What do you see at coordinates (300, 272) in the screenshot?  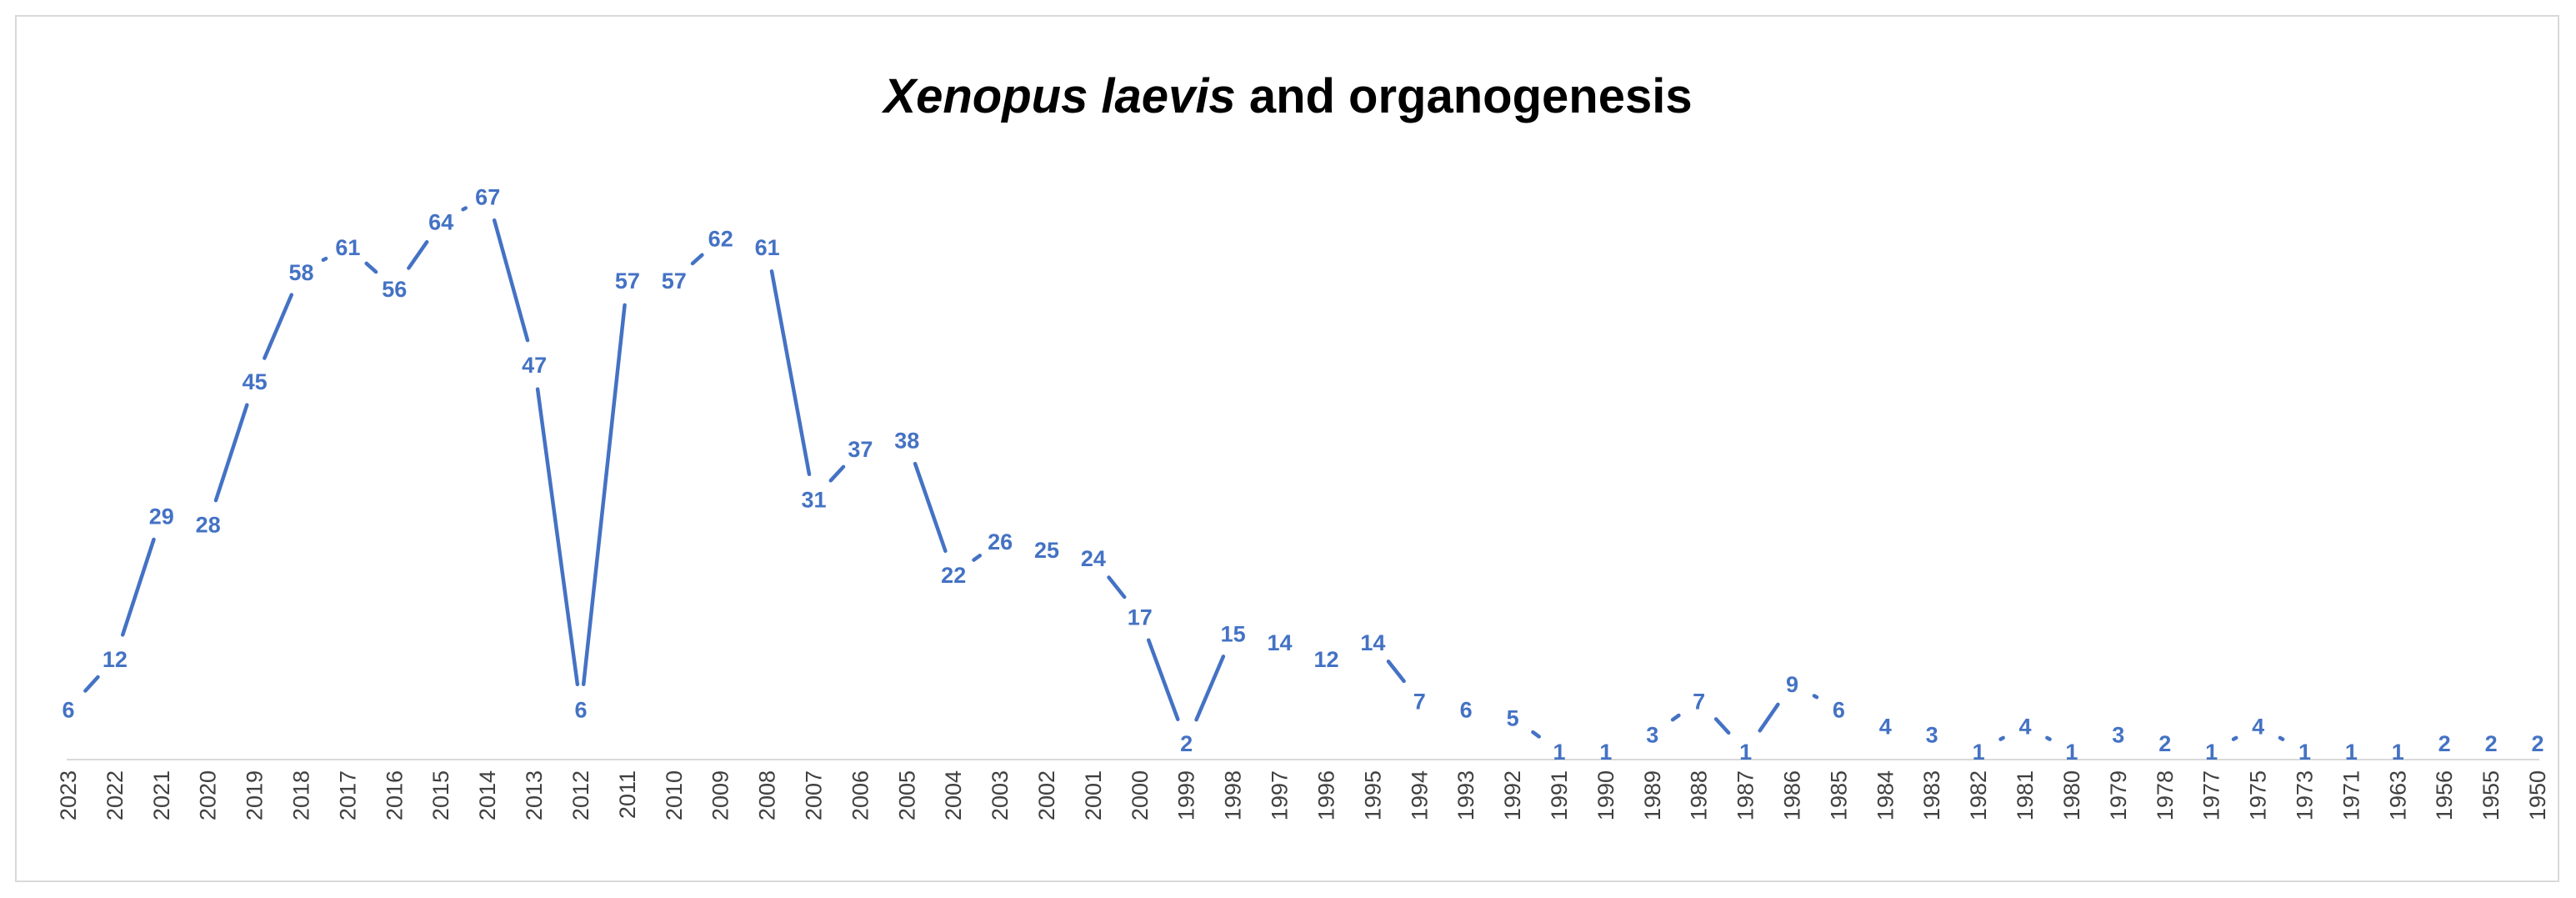 I see `data-label-2018: 58` at bounding box center [300, 272].